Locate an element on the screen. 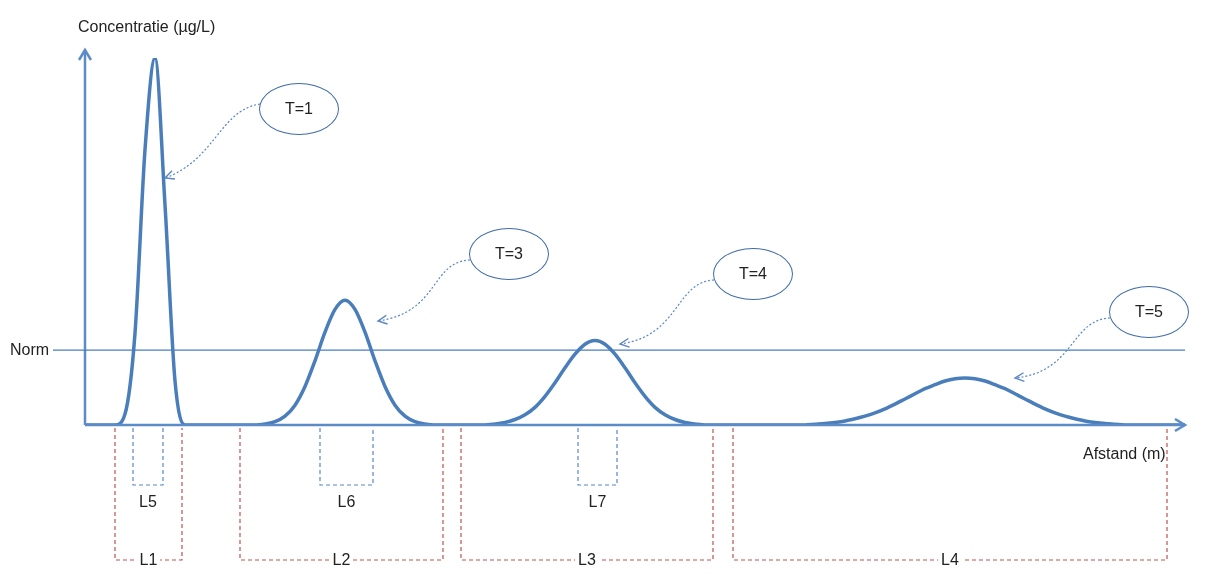 This screenshot has height=575, width=1208. x-axis-title: Afstand (m) is located at coordinates (1124, 454).